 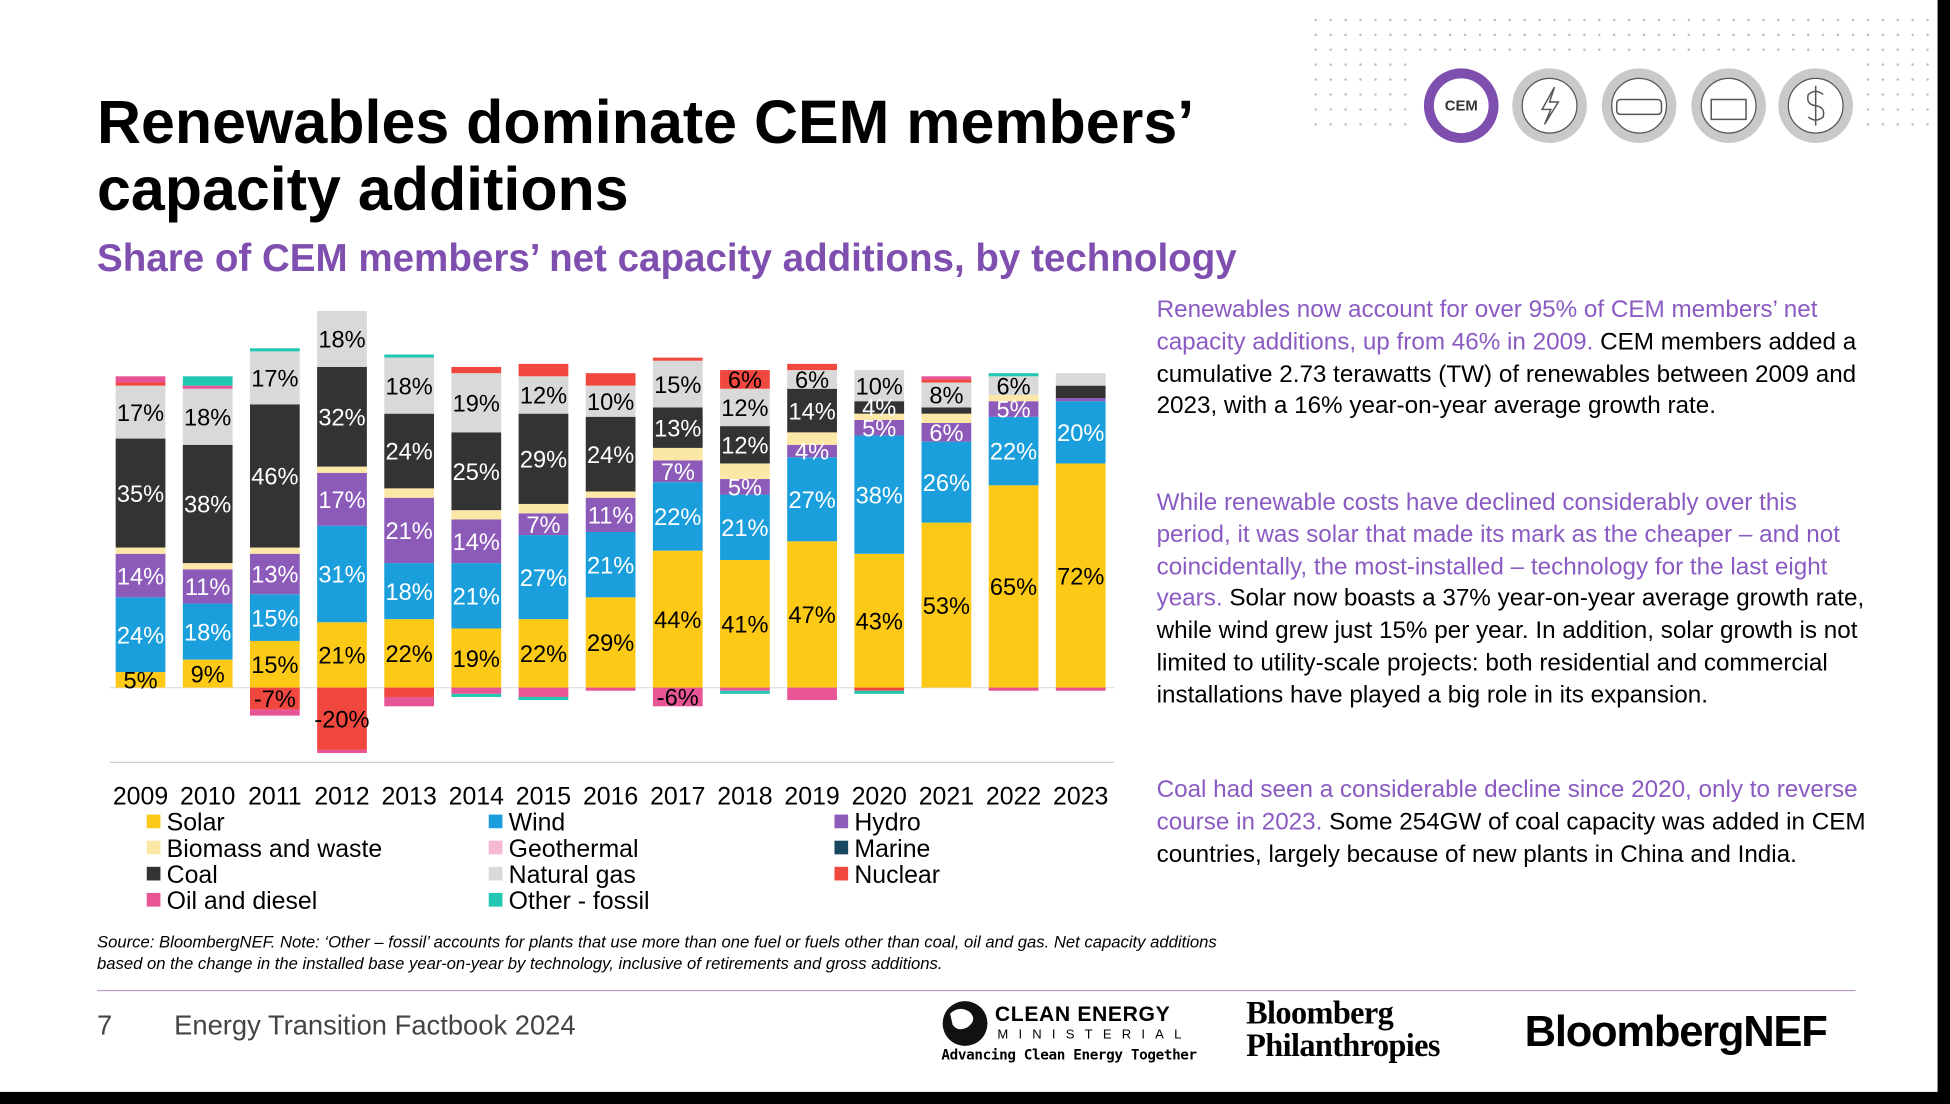 What do you see at coordinates (879, 797) in the screenshot?
I see `x-tick-label: 2020` at bounding box center [879, 797].